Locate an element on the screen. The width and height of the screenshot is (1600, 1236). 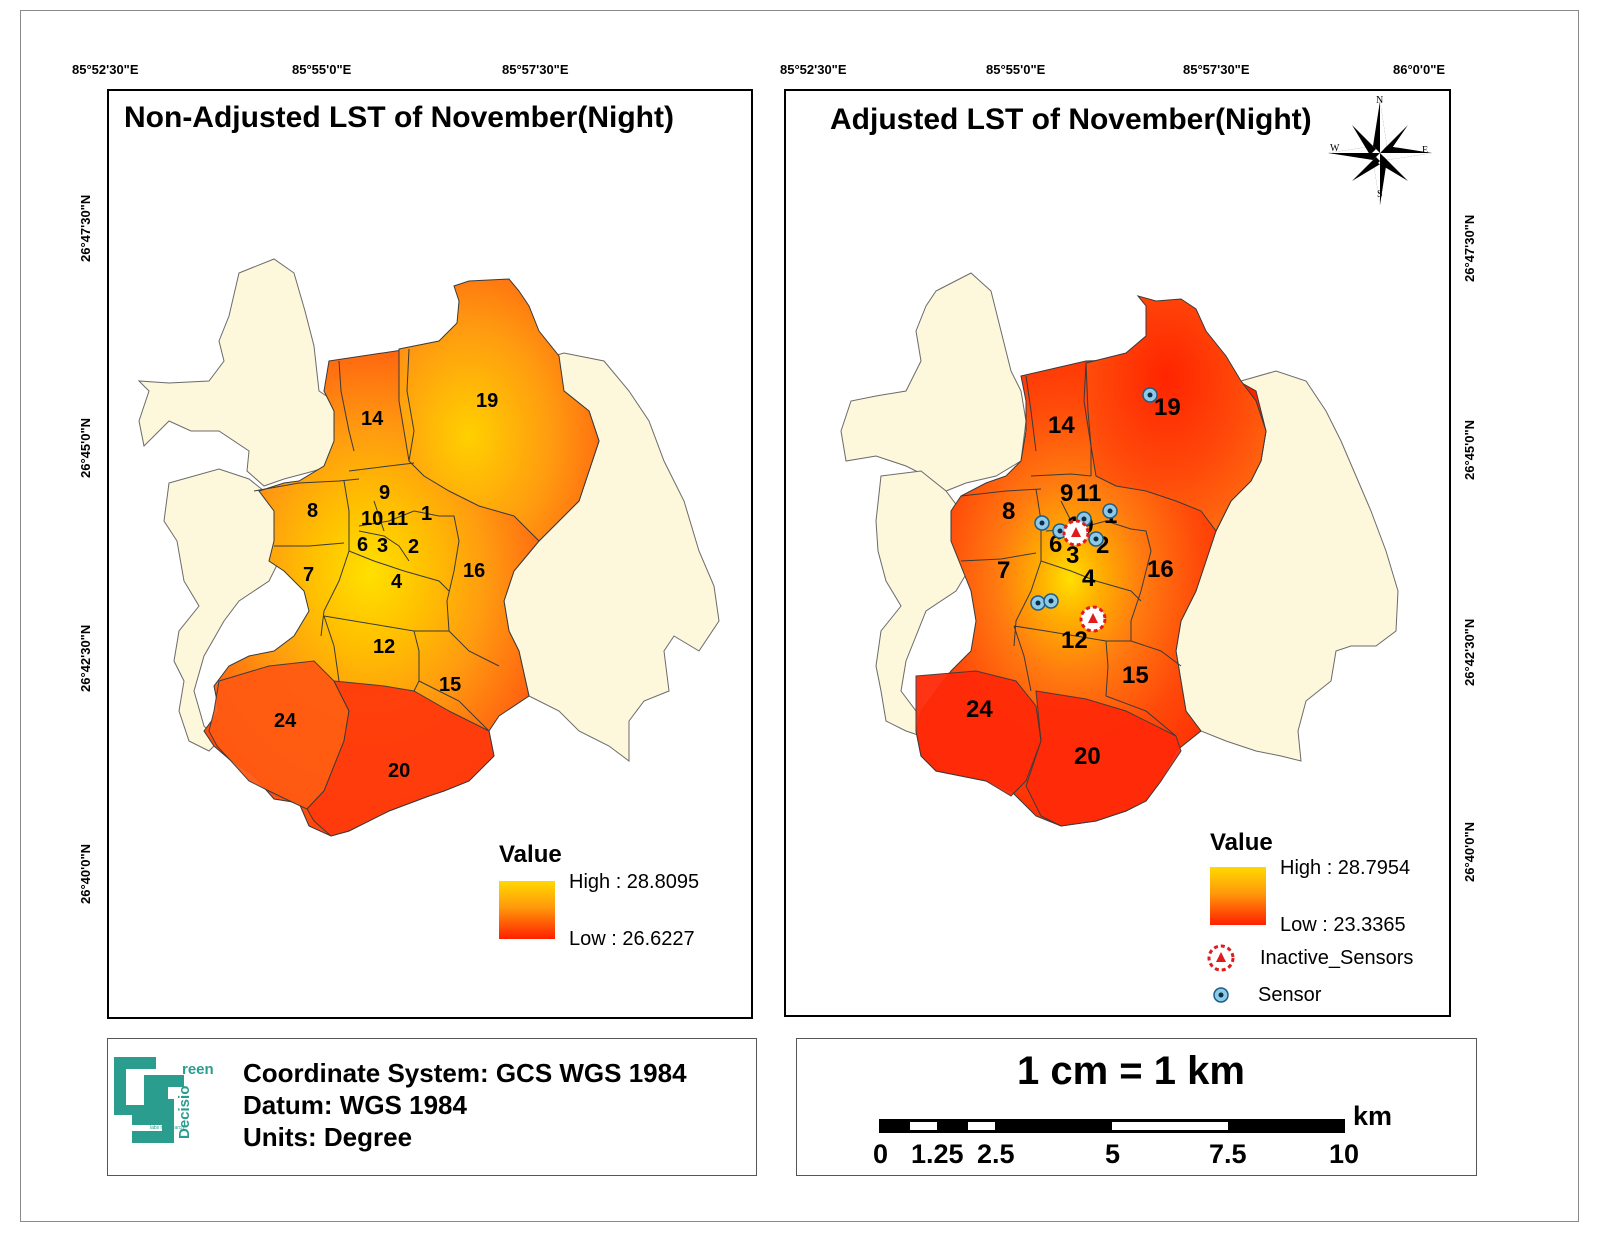
right-outer-wards is located at coordinates (1119, 517).